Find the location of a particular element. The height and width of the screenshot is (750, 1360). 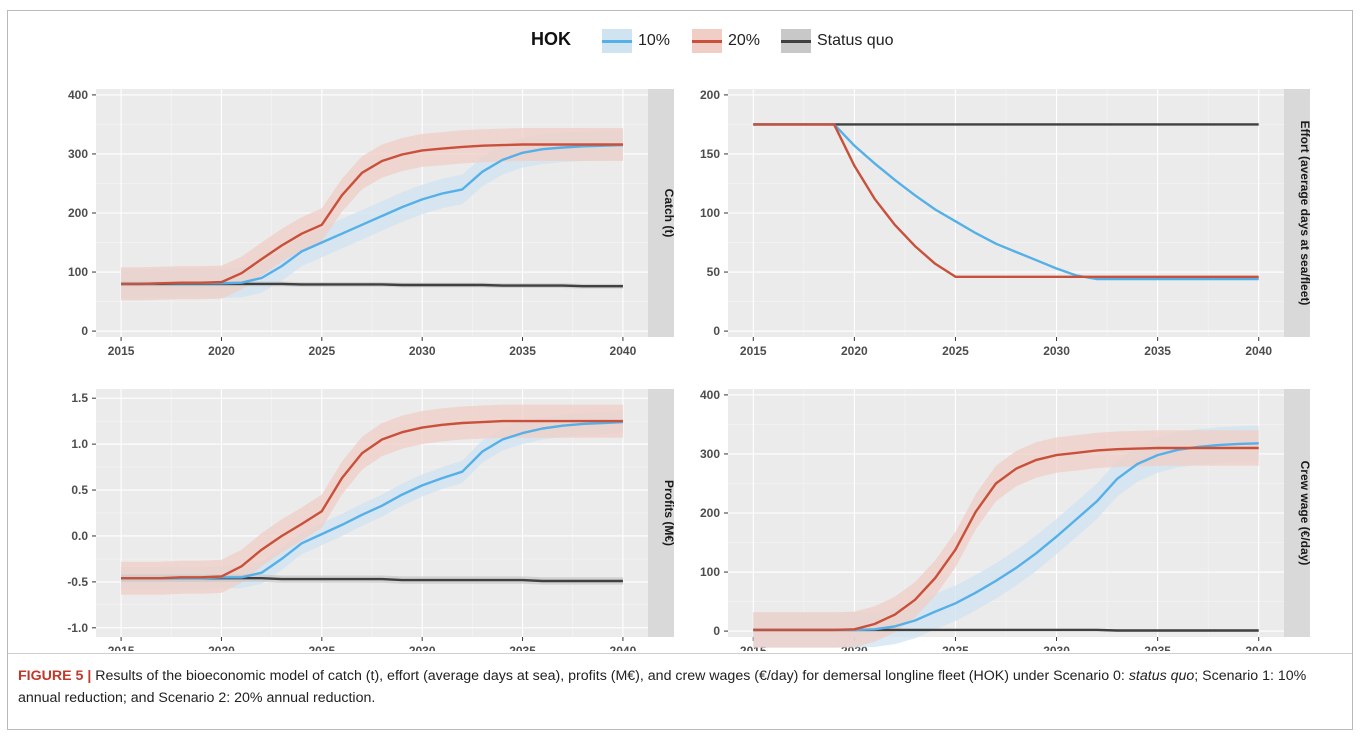

y-tick-label: 50 is located at coordinates (714, 272).